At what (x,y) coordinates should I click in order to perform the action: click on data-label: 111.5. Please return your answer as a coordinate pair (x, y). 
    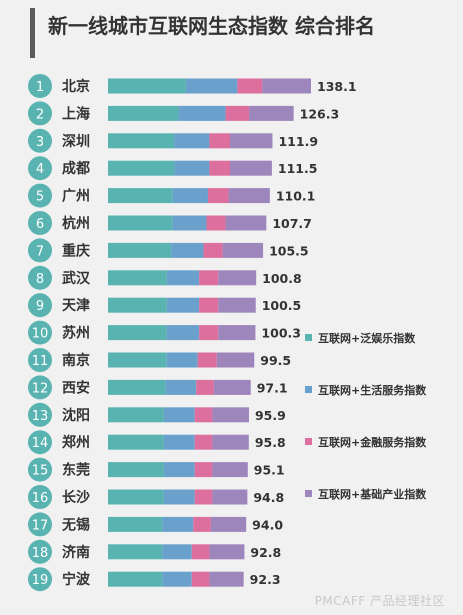
    Looking at the image, I should click on (298, 168).